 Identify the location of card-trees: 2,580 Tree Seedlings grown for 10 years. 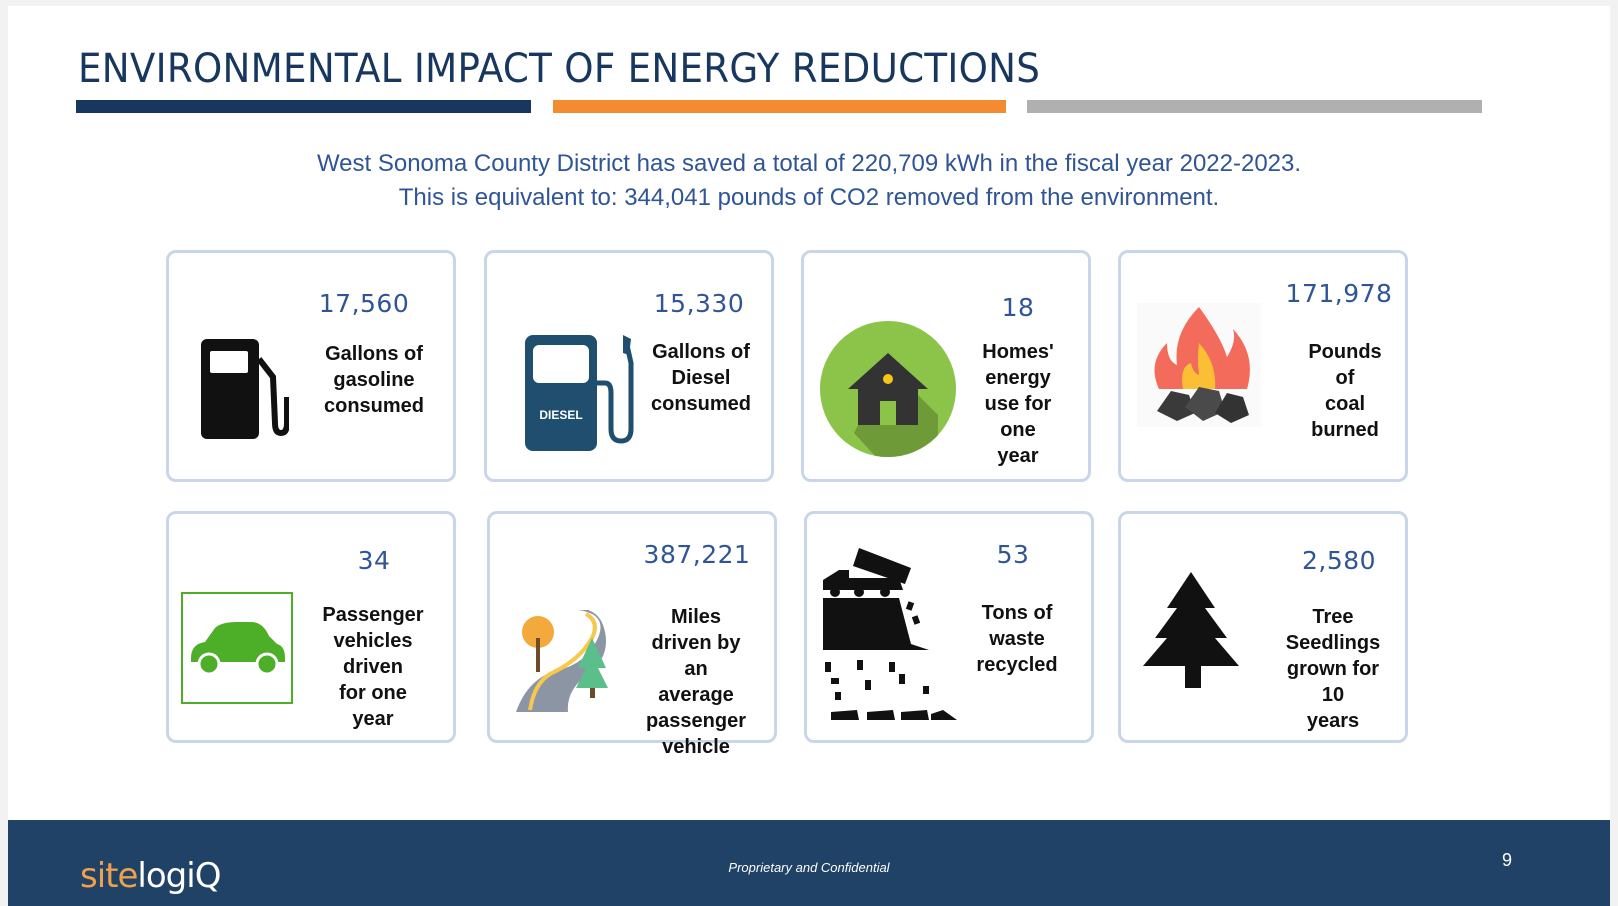
(1263, 627).